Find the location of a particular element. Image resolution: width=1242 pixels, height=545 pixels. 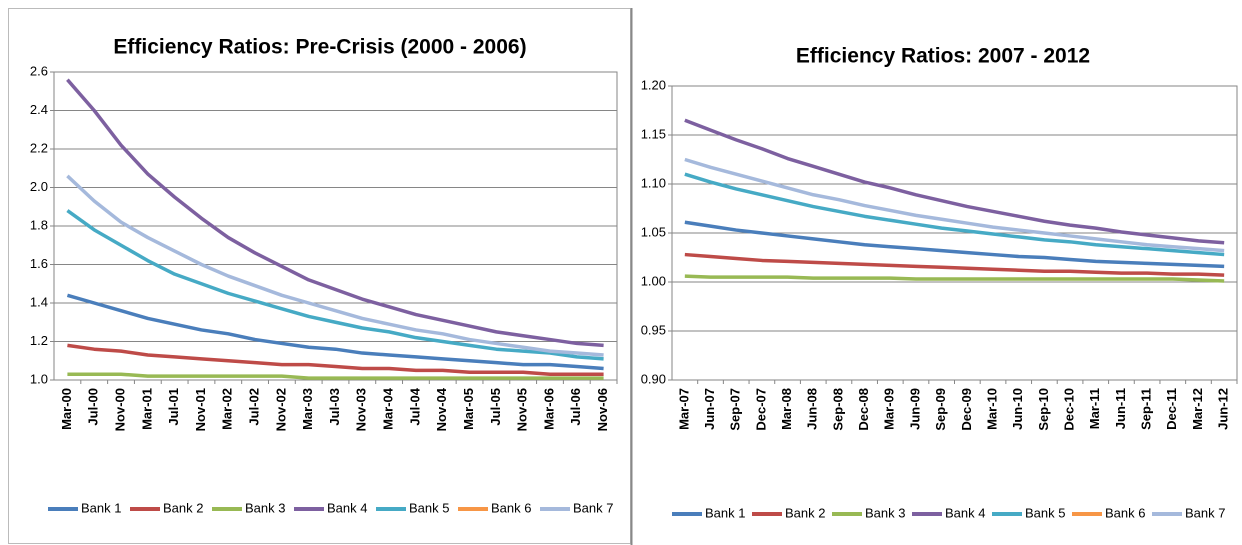

x-tick-label: Jul-00 is located at coordinates (93, 407).